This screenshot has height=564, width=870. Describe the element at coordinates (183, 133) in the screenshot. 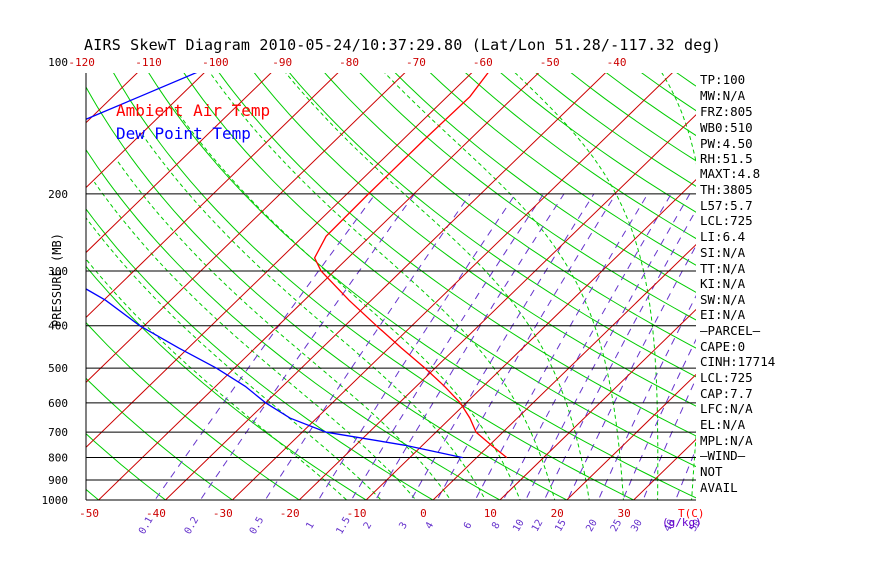

I see `legend-dew-point-temp: Dew Point Temp` at that location.